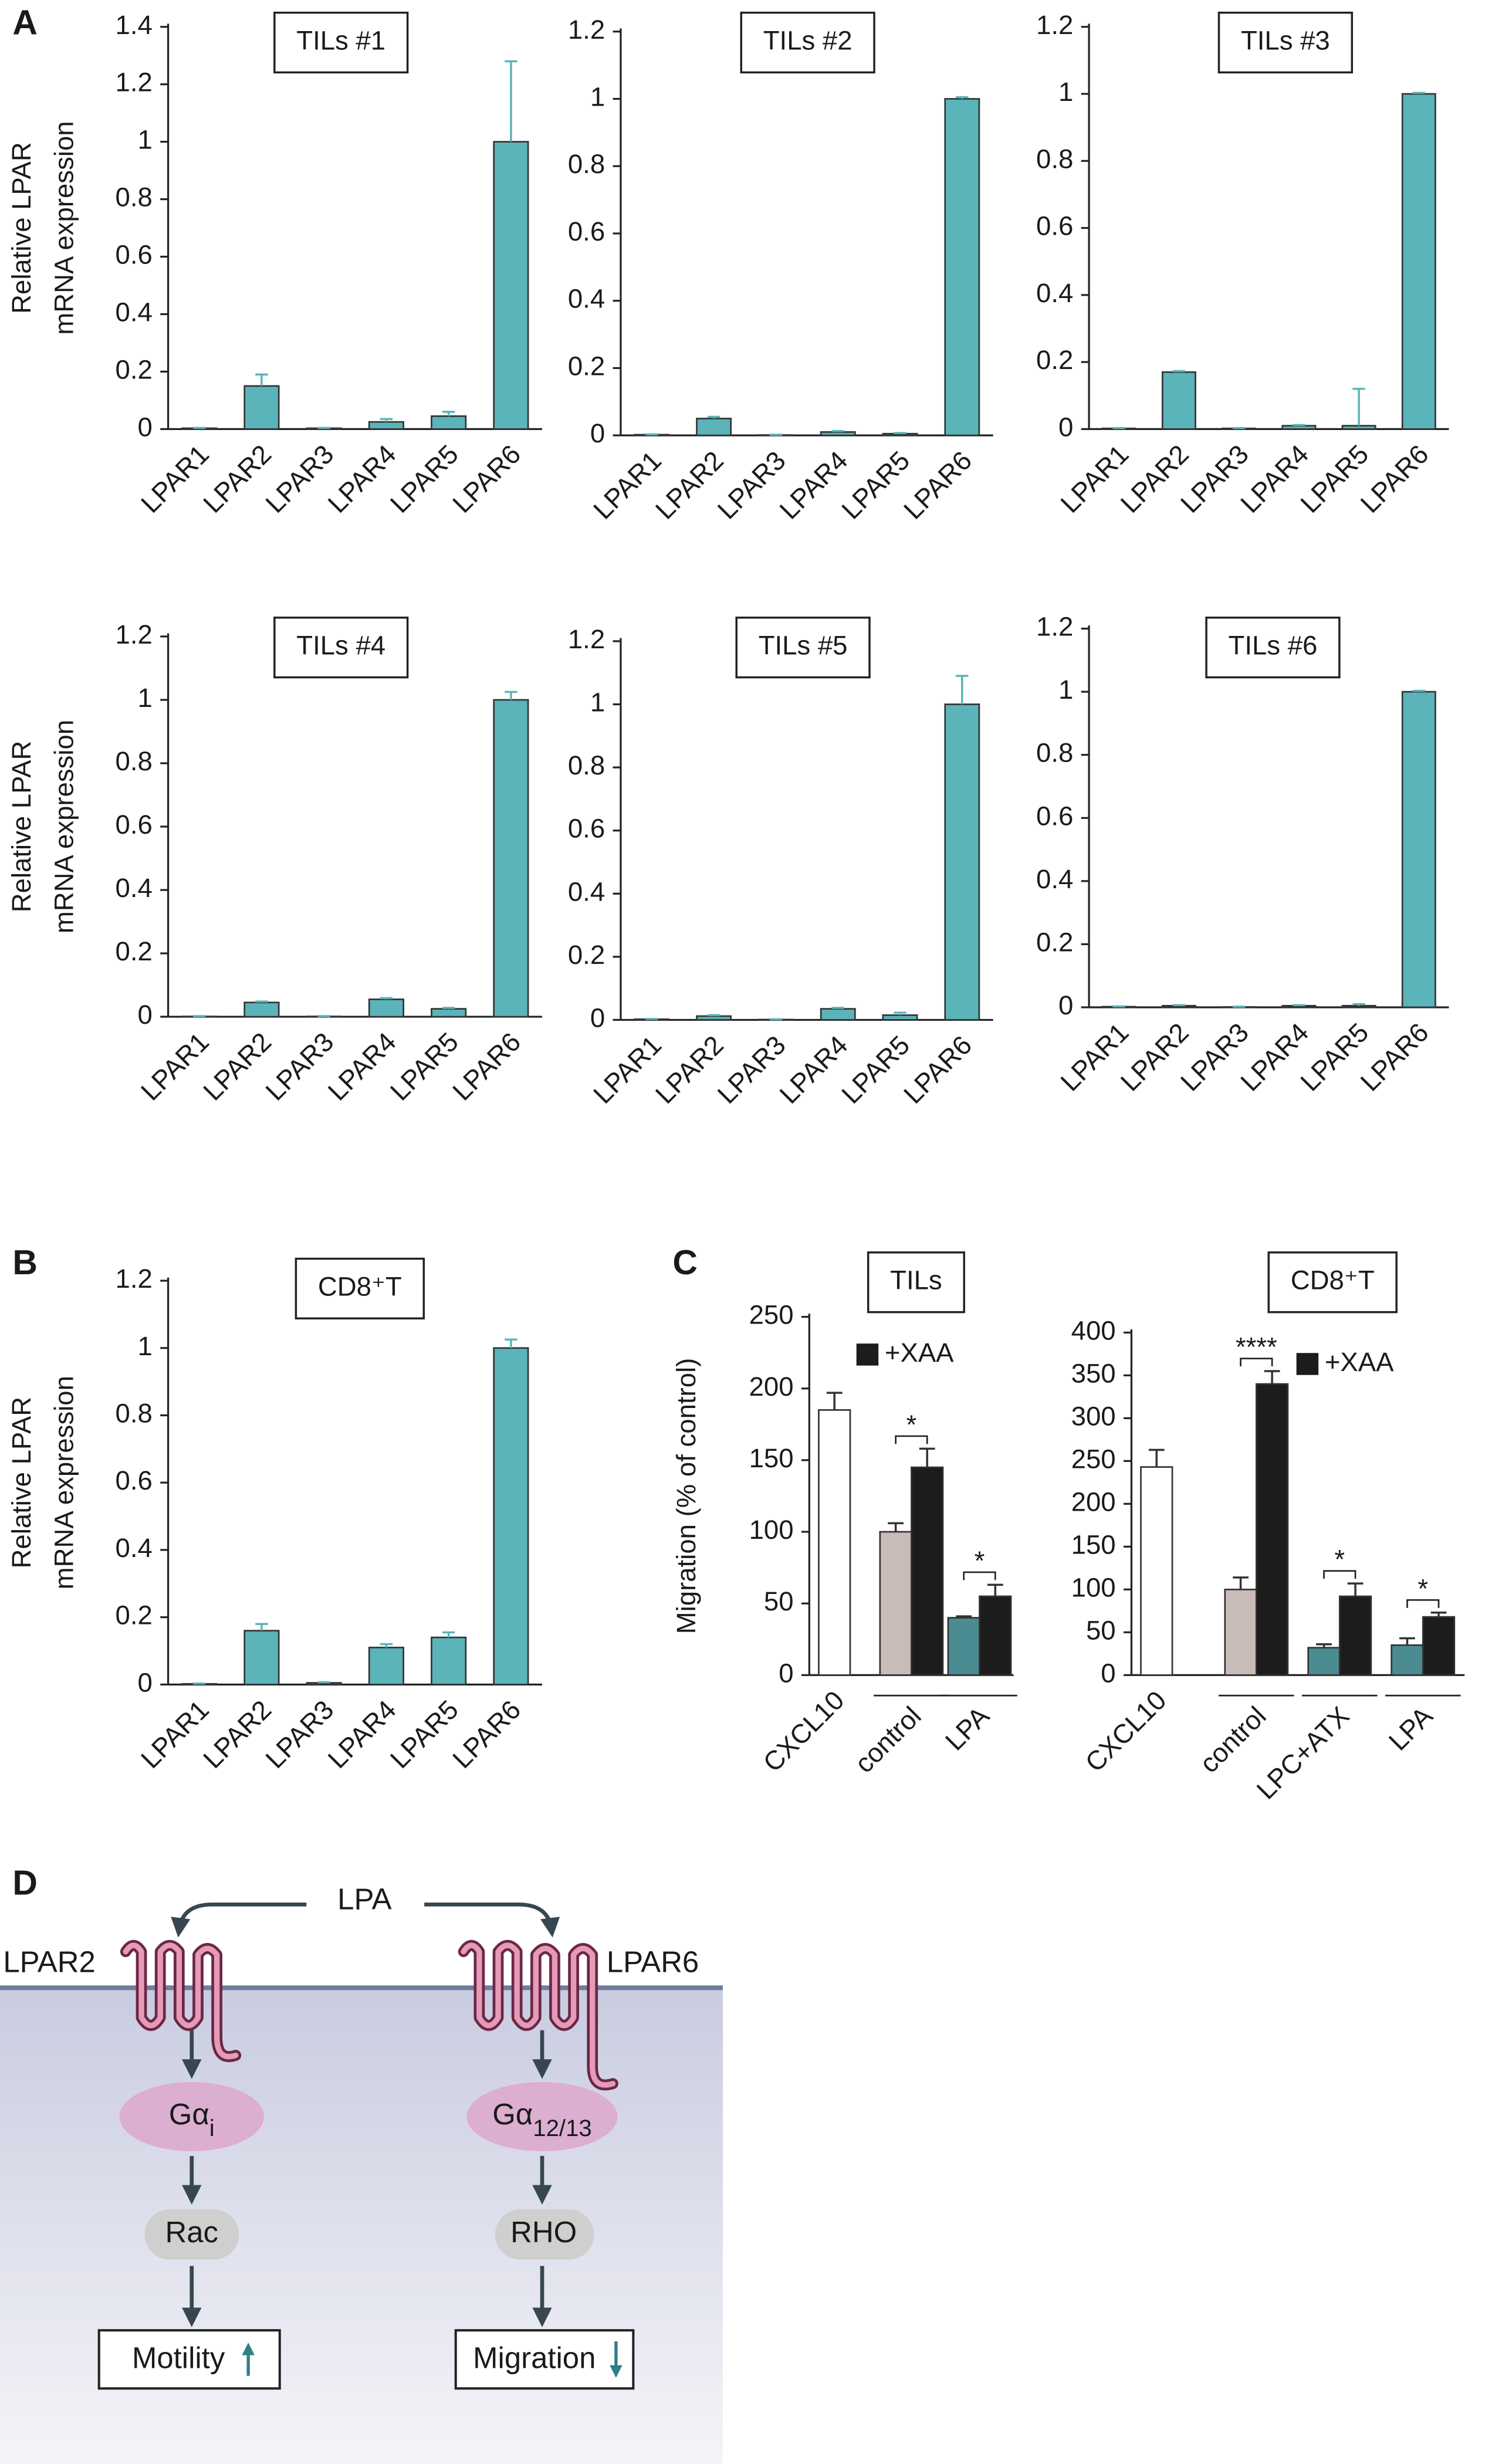 This screenshot has height=2464, width=1485. Describe the element at coordinates (1256, 1347) in the screenshot. I see `significance: ****` at that location.